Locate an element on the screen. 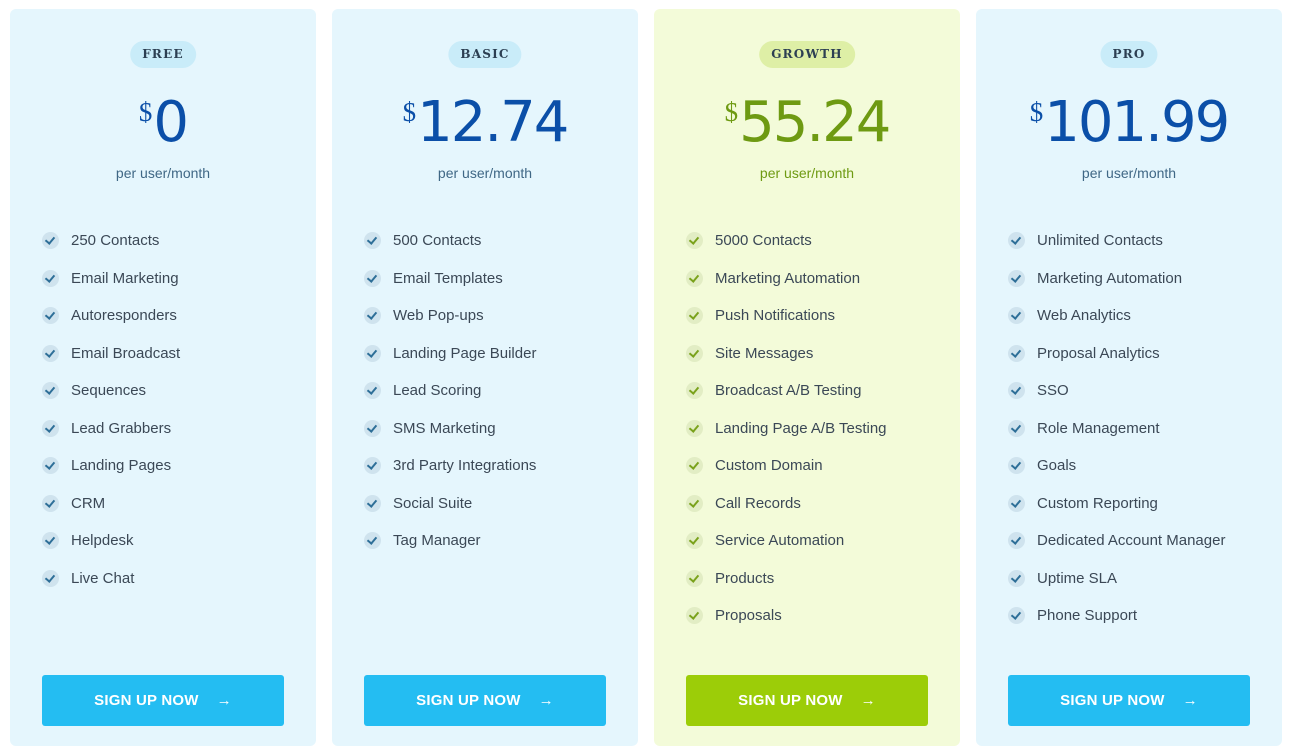 Image resolution: width=1295 pixels, height=746 pixels. feature-label: Role Management is located at coordinates (1098, 428).